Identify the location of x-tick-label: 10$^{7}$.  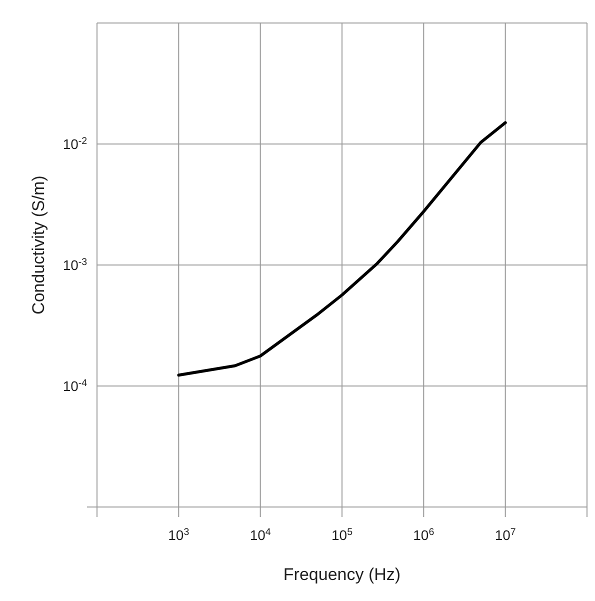
(505, 534).